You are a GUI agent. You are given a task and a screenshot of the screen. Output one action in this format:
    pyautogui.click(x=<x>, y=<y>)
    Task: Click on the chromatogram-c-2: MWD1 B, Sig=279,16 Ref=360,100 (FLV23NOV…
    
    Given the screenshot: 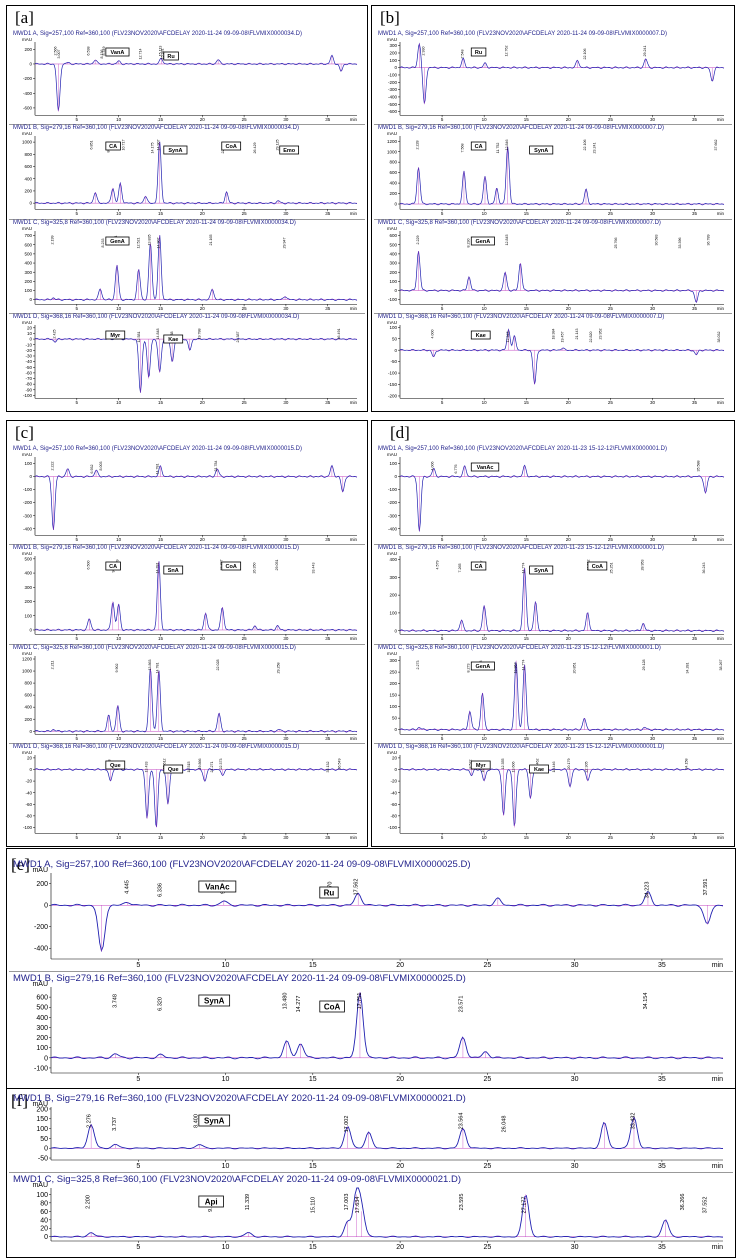 What is the action you would take?
    pyautogui.click(x=187, y=593)
    